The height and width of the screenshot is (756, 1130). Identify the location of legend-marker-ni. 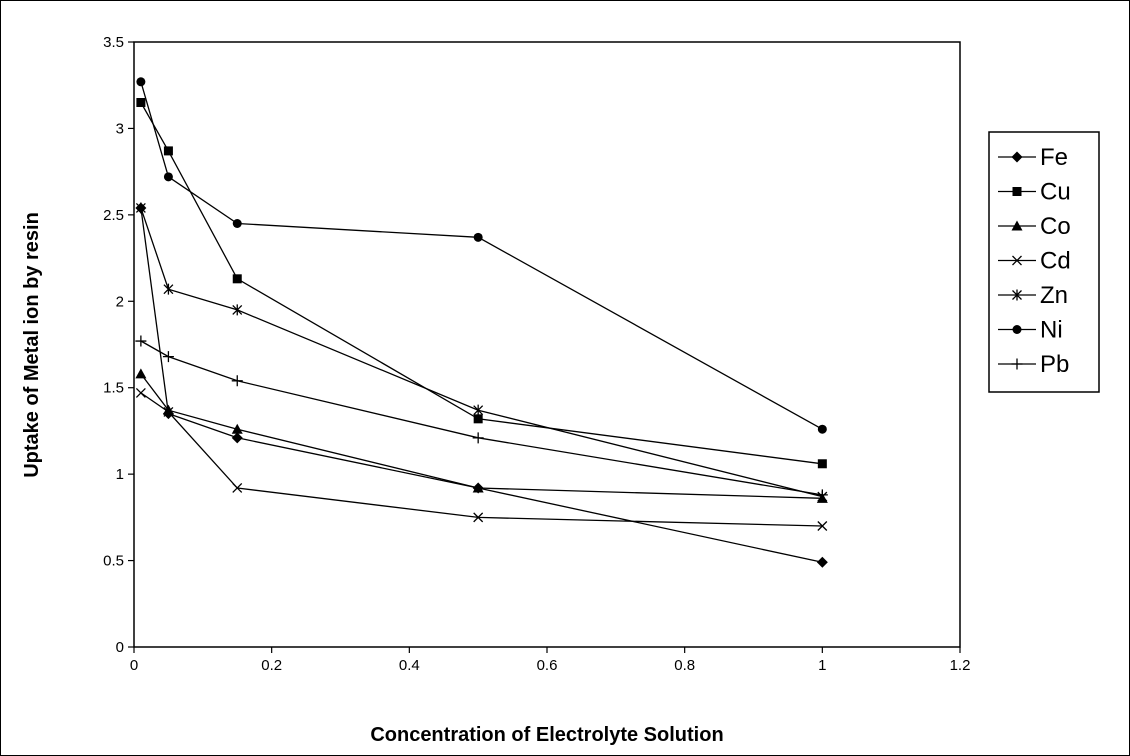
(1017, 329).